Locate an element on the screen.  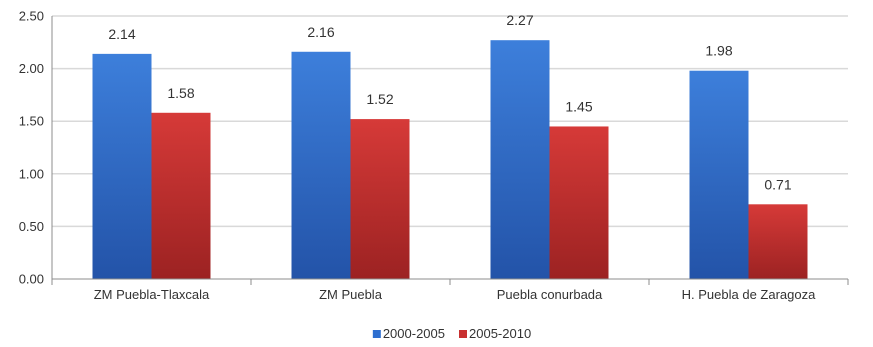
legend-entry-label: 2005-2010 is located at coordinates (500, 333).